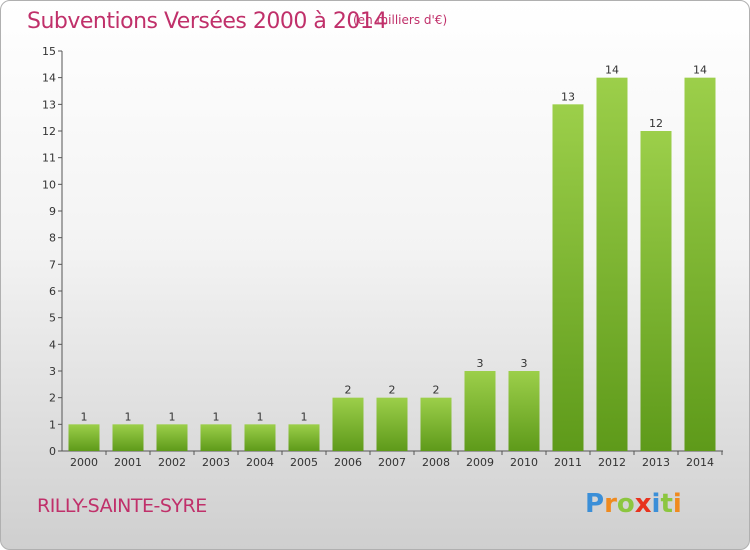 The height and width of the screenshot is (550, 750). Describe the element at coordinates (568, 277) in the screenshot. I see `bar-2011` at that location.